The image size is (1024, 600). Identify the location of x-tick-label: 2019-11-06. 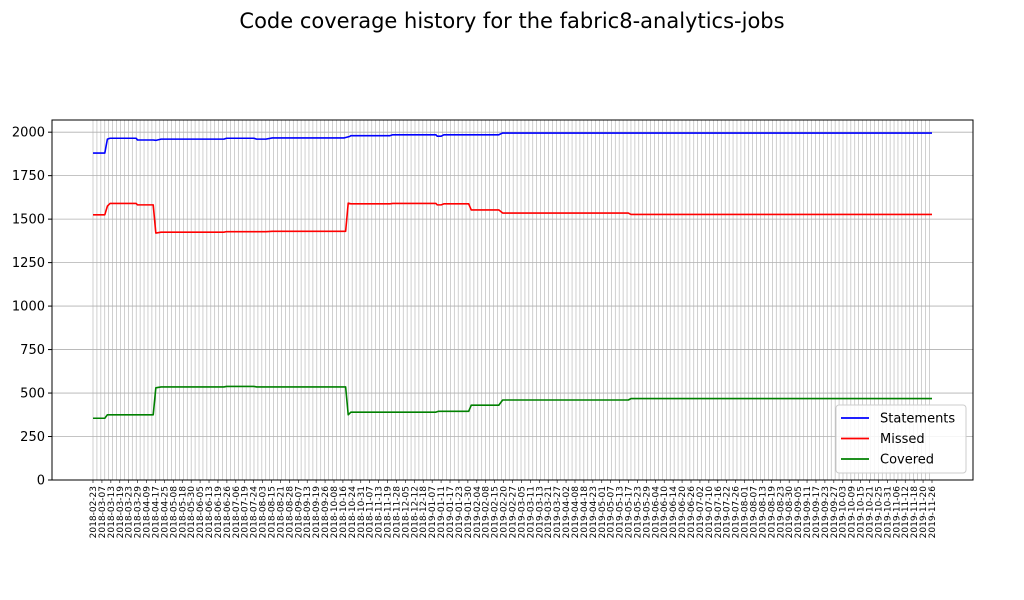
(897, 512).